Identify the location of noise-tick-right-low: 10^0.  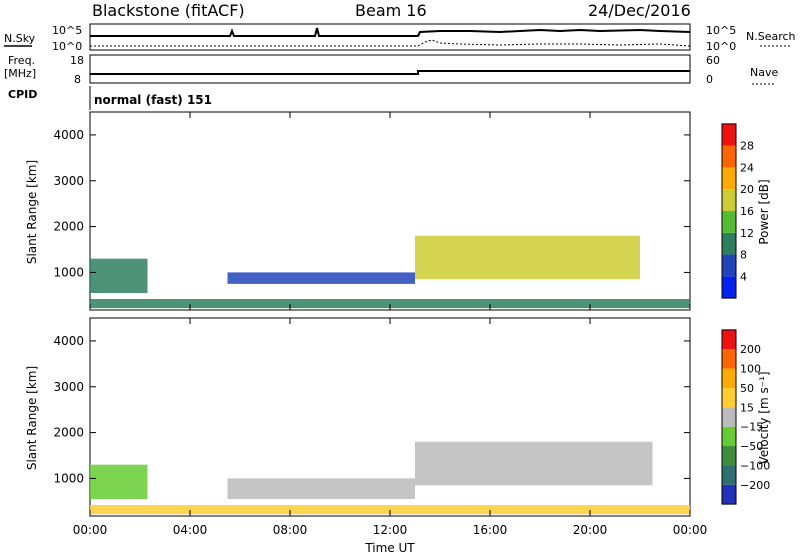
(721, 46).